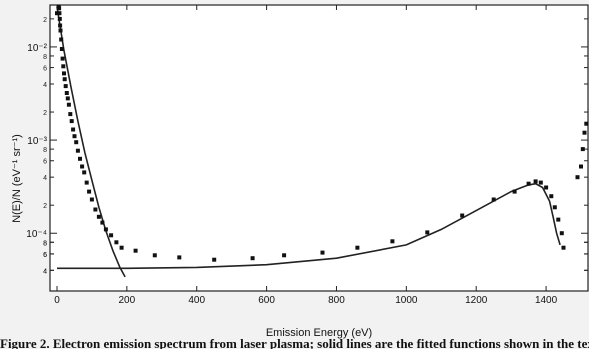 This screenshot has width=589, height=349. I want to click on x-tick-label: 0, so click(57, 300).